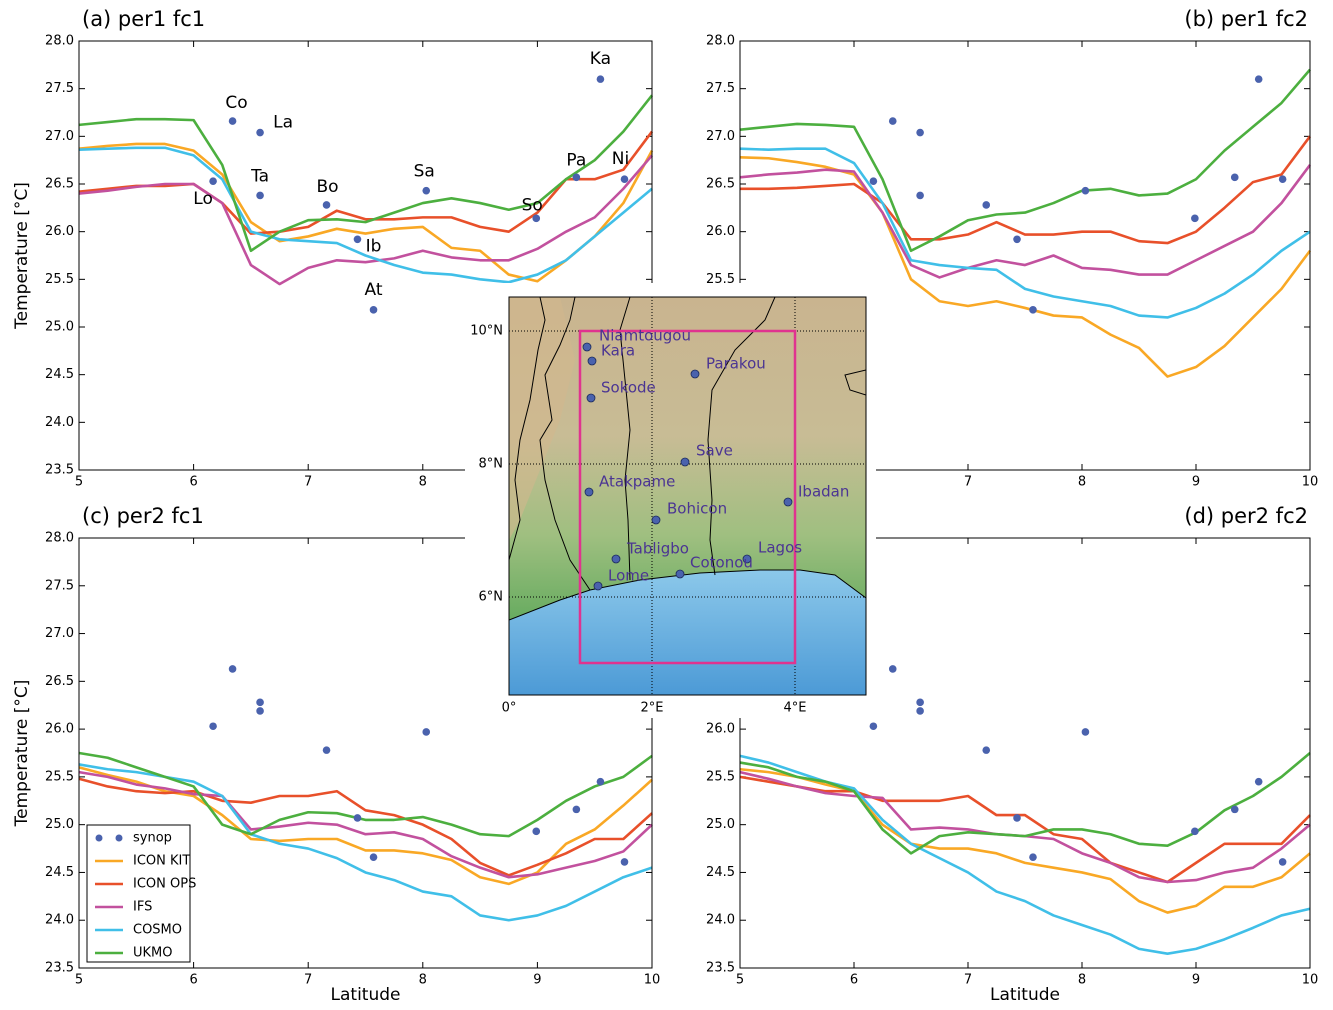  Describe the element at coordinates (645, 336) in the screenshot. I see `city-label: Niamtougou` at that location.